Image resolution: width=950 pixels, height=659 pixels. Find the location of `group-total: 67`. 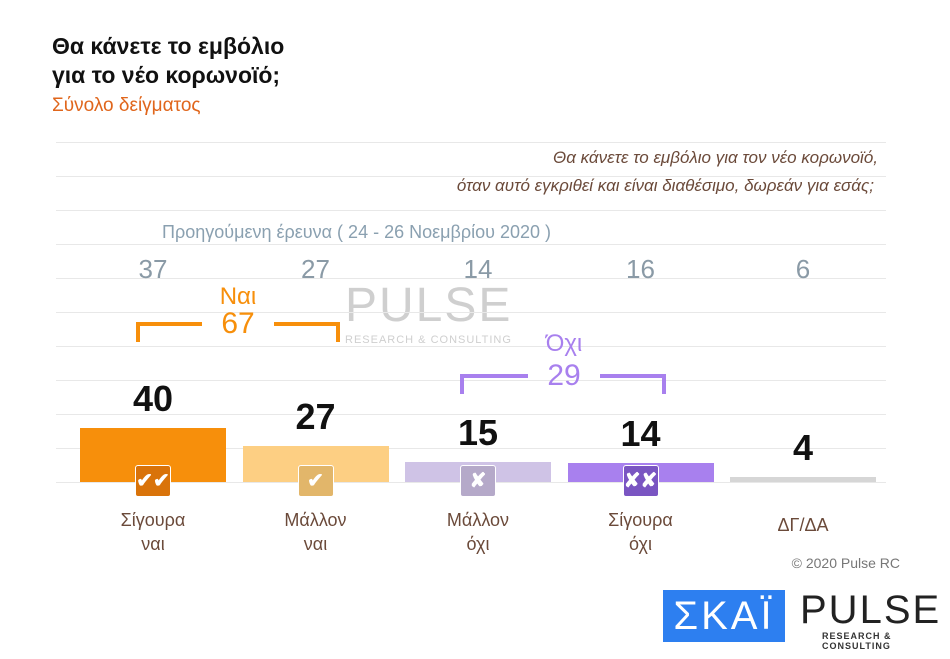

group-total: 67 is located at coordinates (238, 323).